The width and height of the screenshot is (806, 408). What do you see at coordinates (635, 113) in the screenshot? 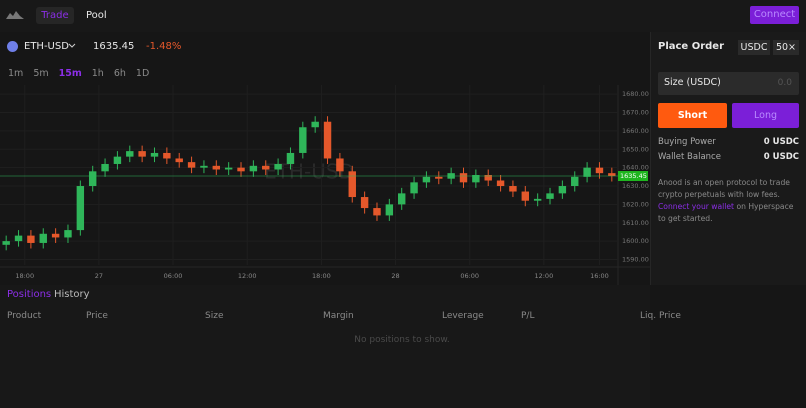
I see `y-tick-label: 1670.00` at bounding box center [635, 113].